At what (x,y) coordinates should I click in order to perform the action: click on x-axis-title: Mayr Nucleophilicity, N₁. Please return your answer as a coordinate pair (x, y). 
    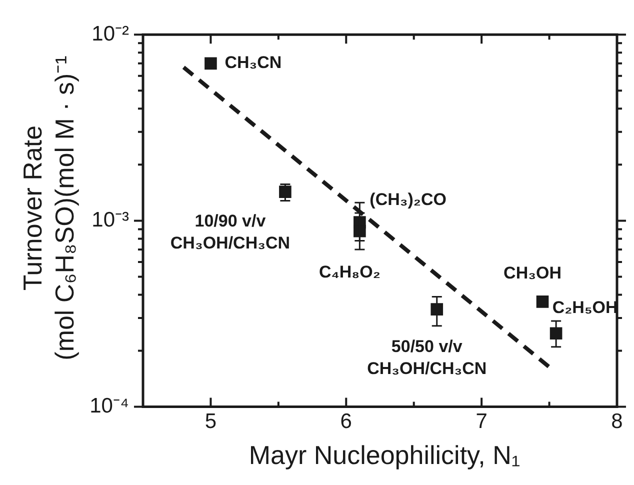
    Looking at the image, I should click on (385, 455).